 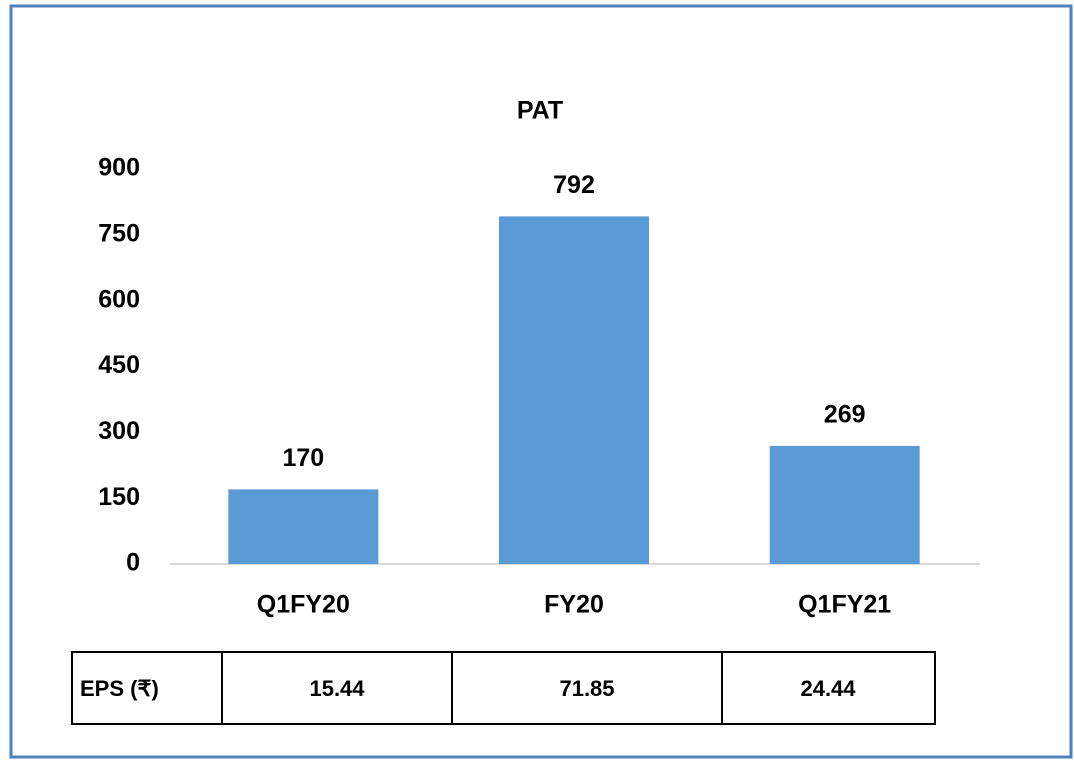 I want to click on chart-title: PAT, so click(x=540, y=111).